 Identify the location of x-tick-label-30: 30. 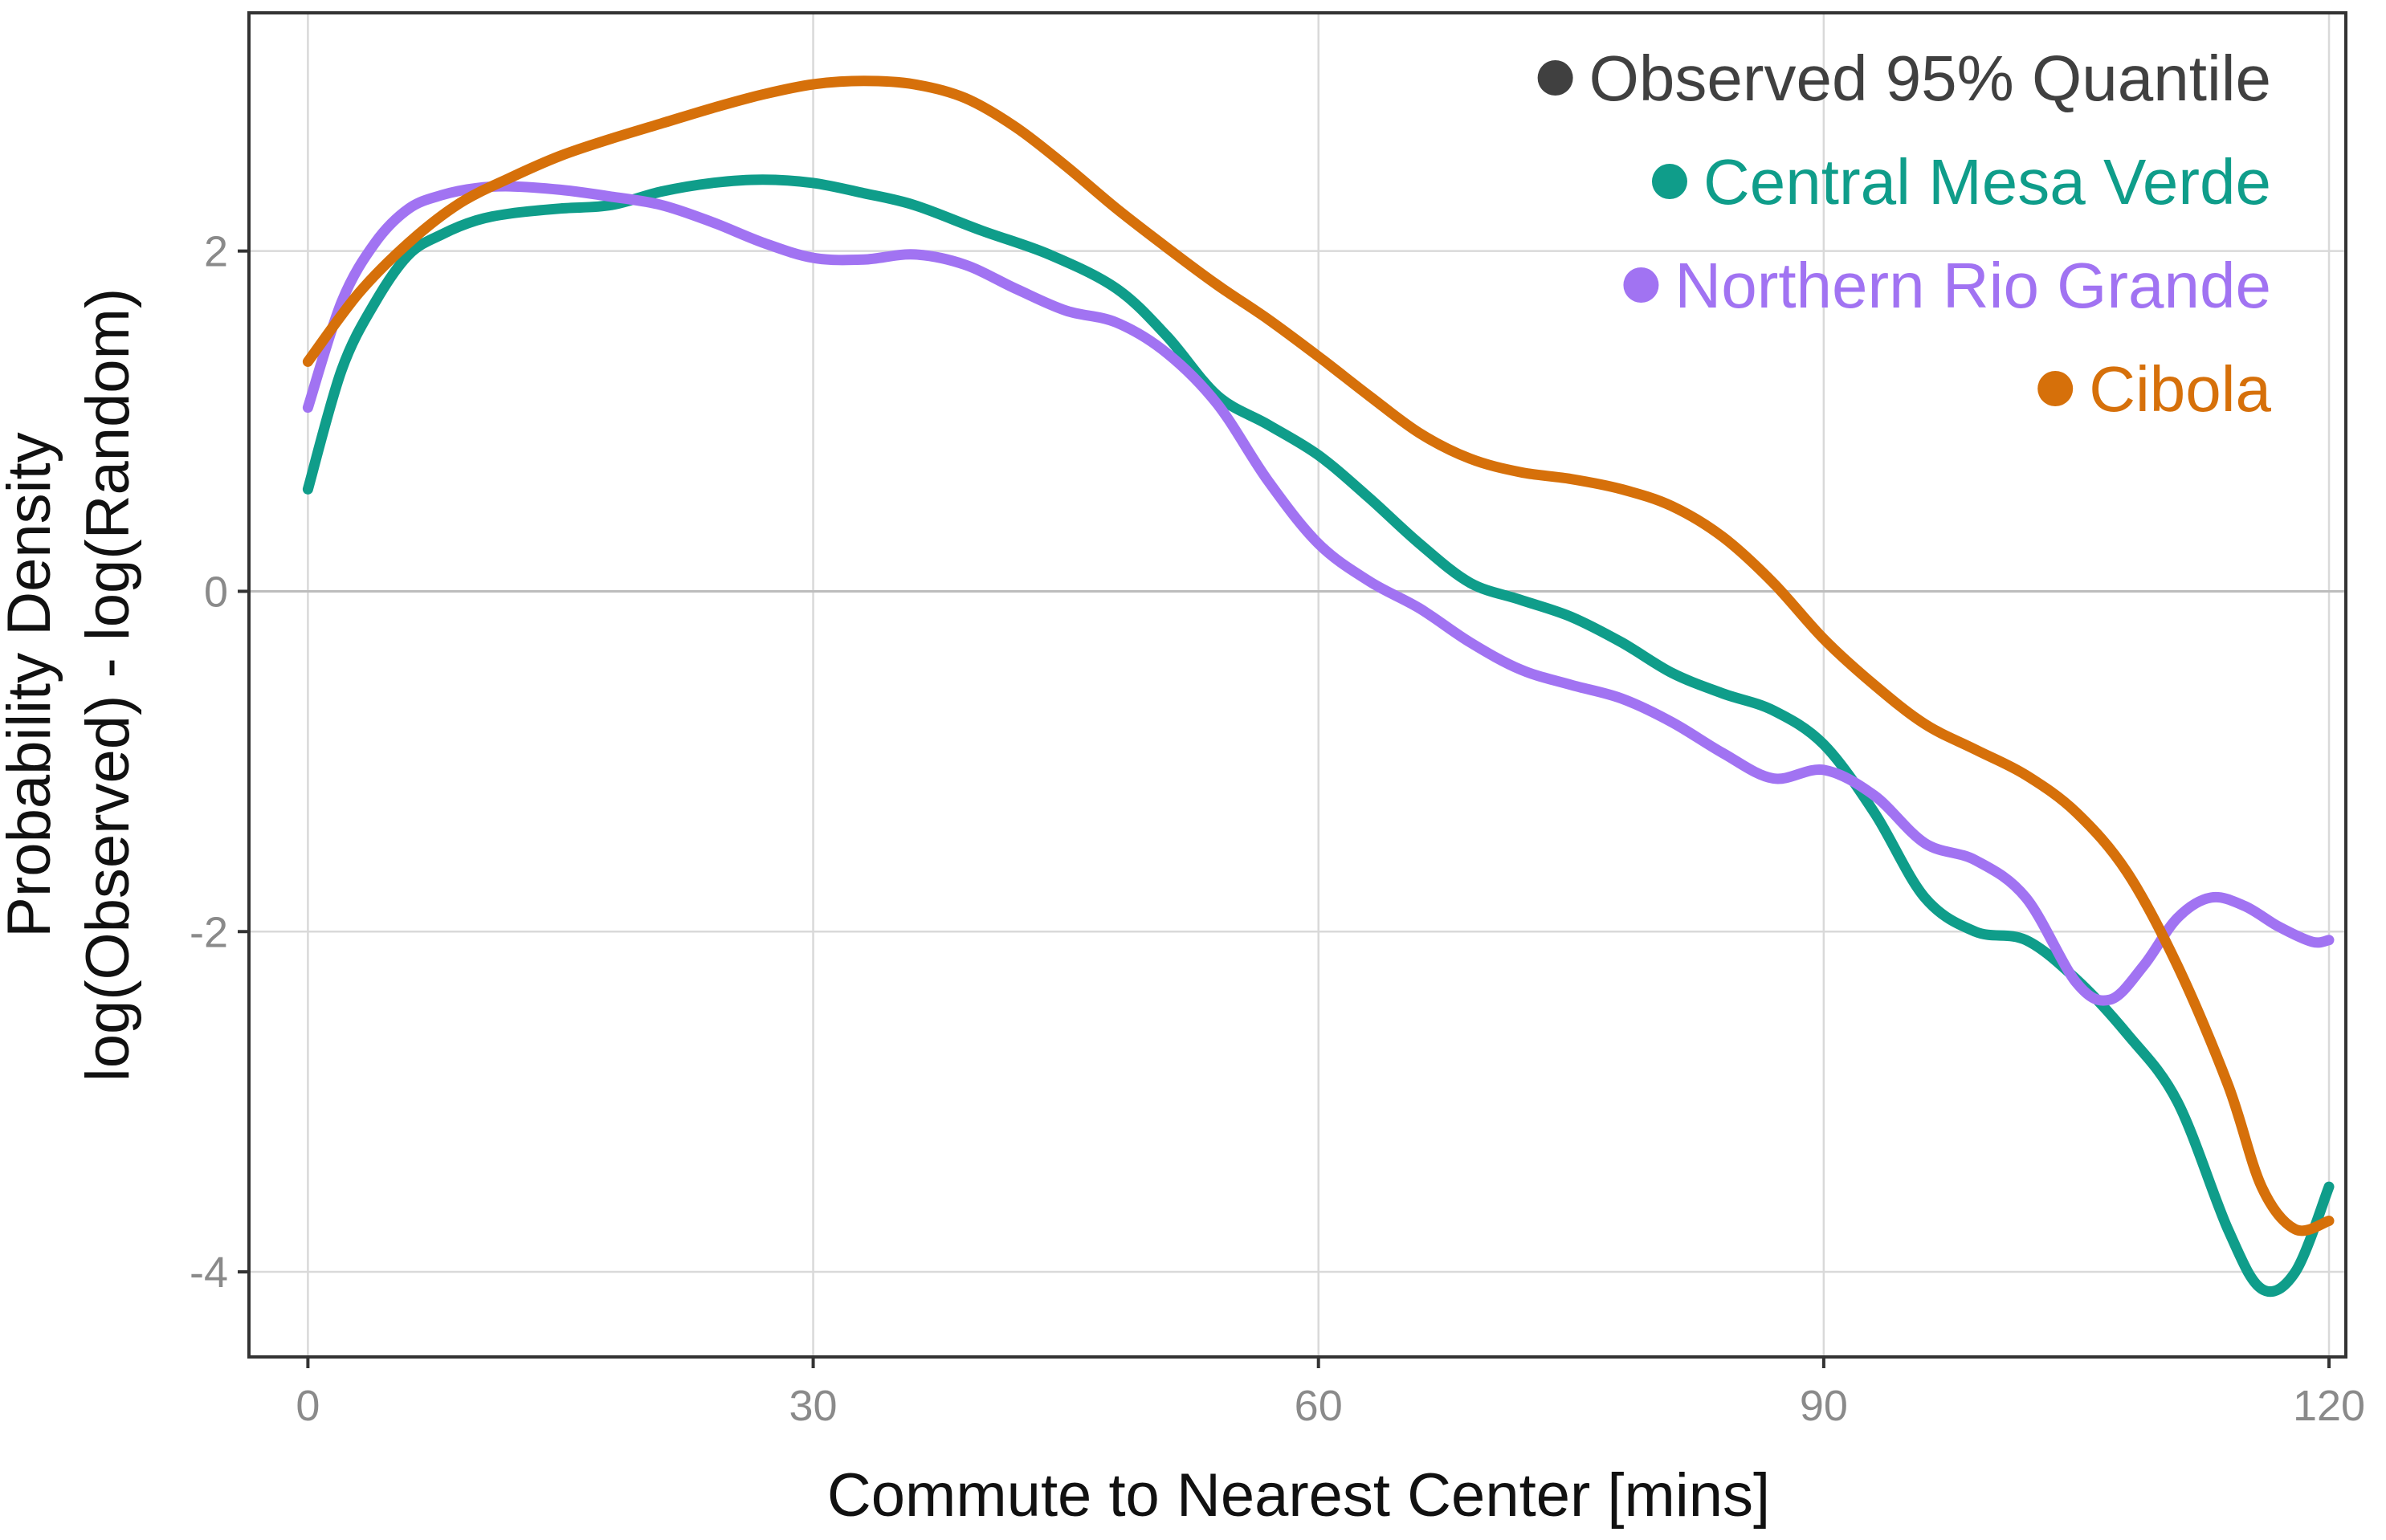
(813, 1406).